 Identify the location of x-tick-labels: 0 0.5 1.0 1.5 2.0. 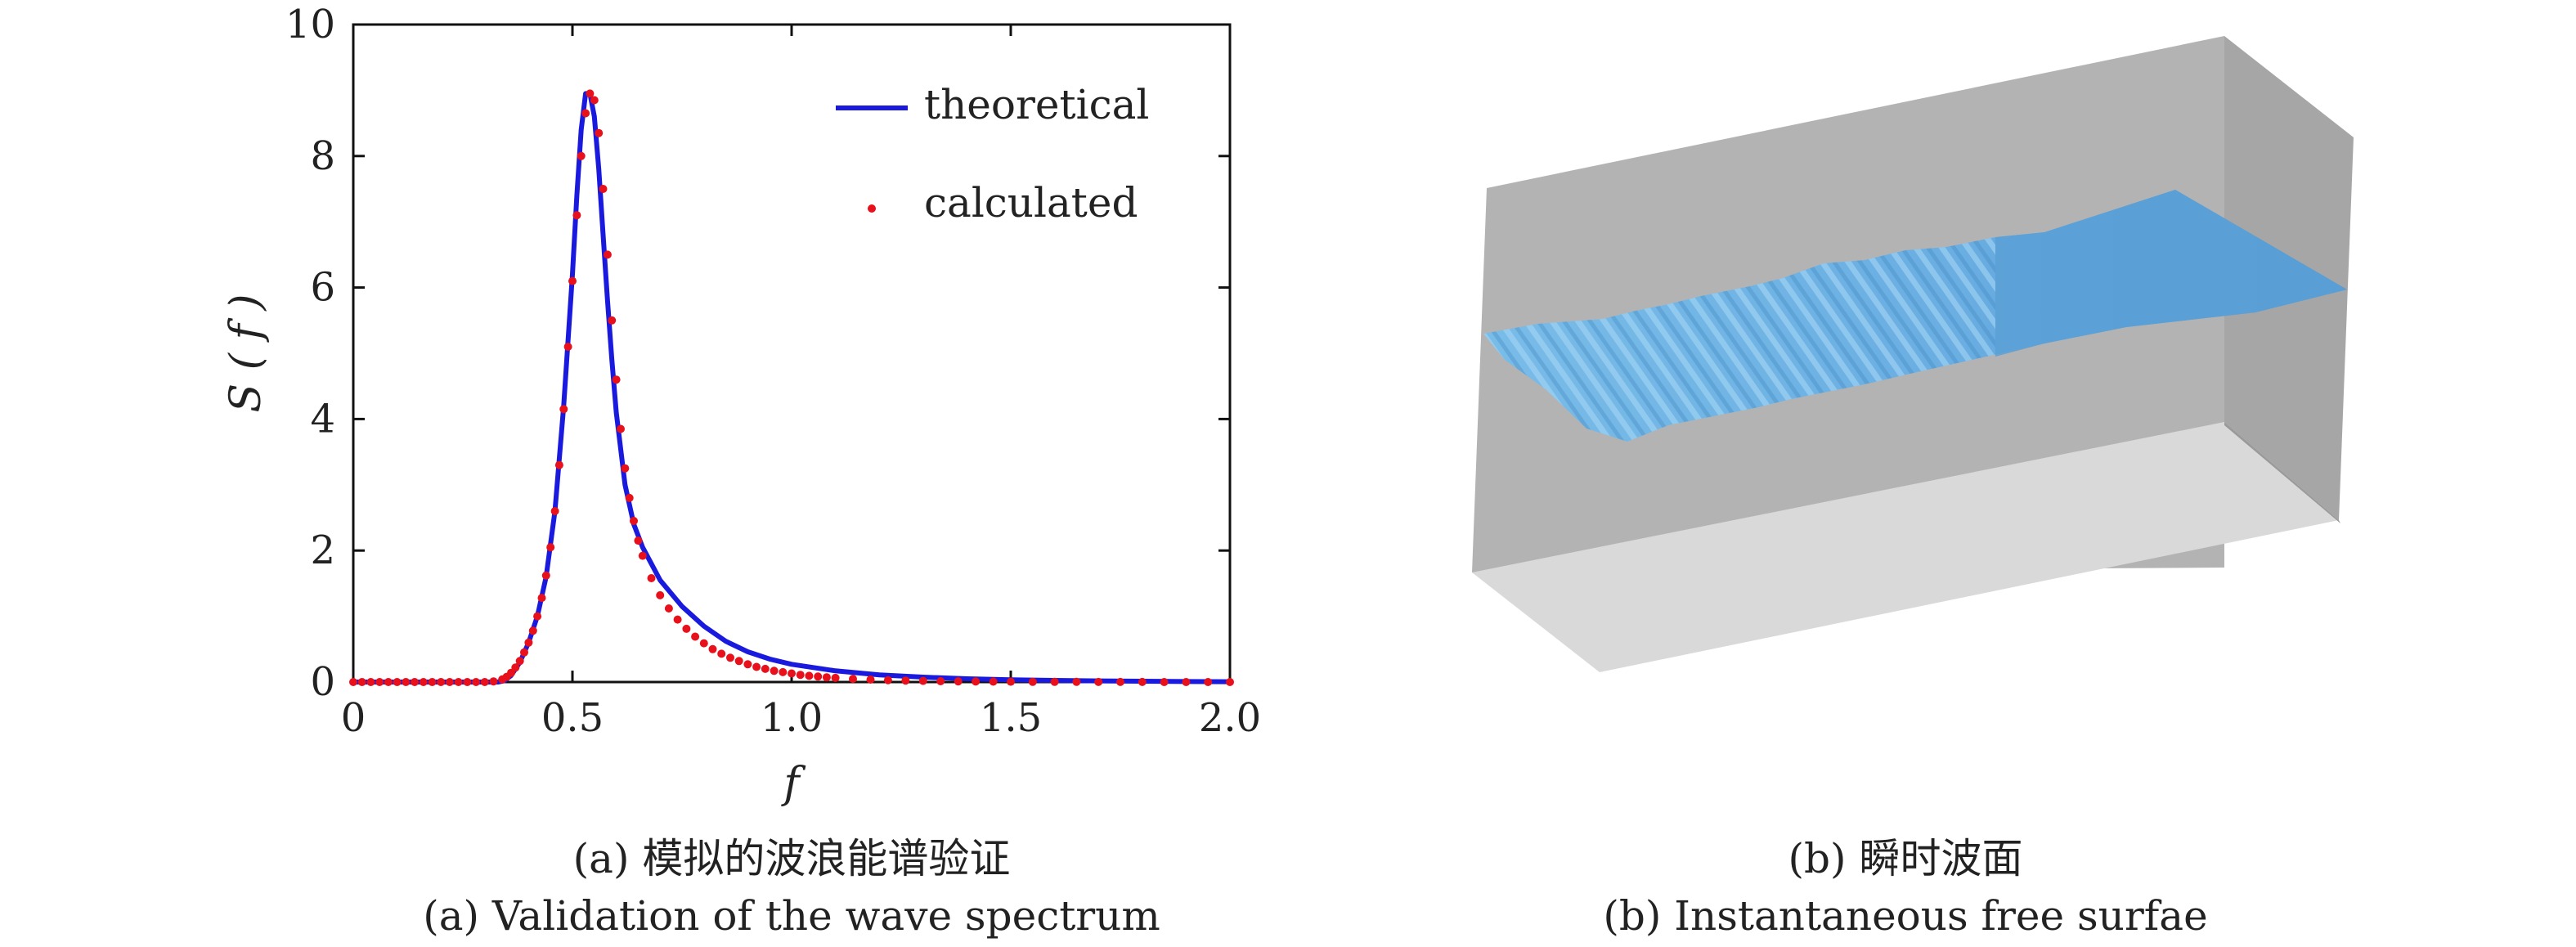
(801, 718).